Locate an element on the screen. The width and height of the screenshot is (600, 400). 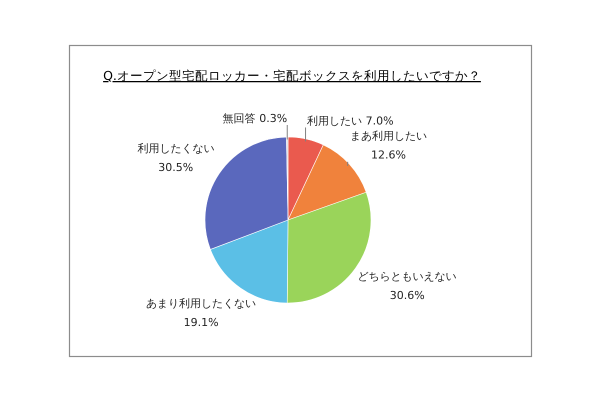
chart-title: Q.オープン型宅配ロッカー・宅配ボックスを利用したいですか？ is located at coordinates (292, 75).